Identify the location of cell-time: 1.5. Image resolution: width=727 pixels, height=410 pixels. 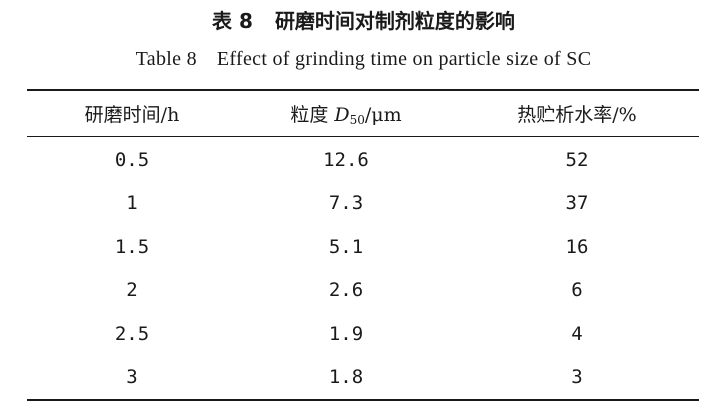
(132, 246).